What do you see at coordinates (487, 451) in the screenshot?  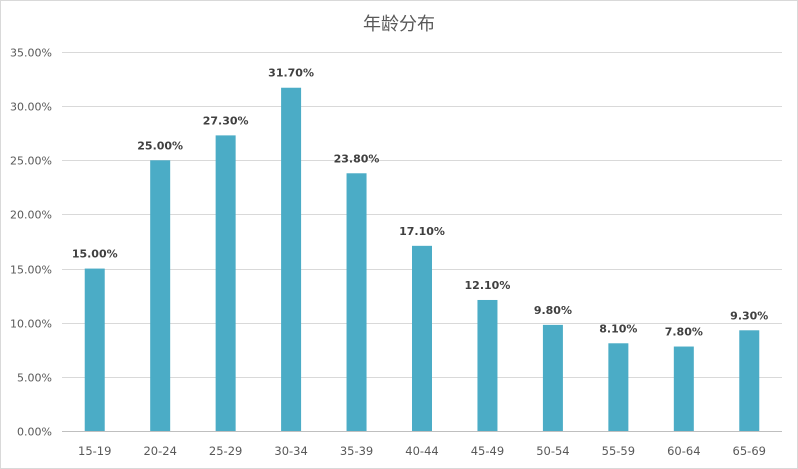 I see `x-tick-label: 45-49` at bounding box center [487, 451].